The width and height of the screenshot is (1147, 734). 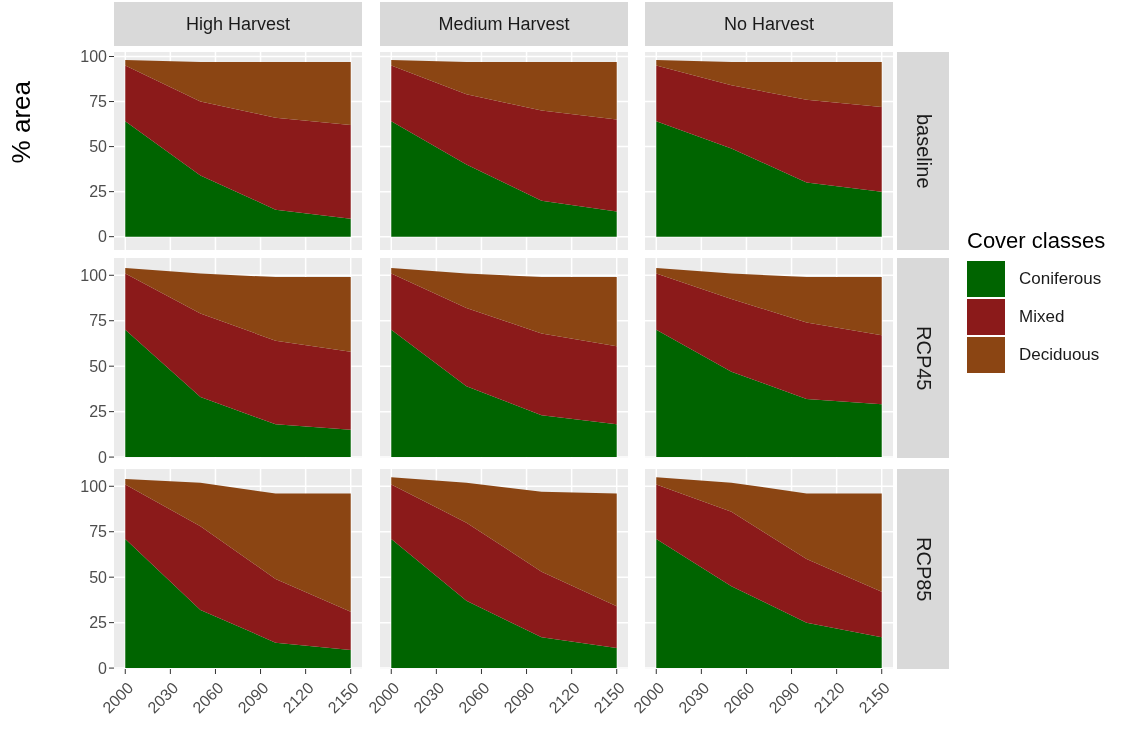 I want to click on legend-label: Mixed, so click(x=1042, y=317).